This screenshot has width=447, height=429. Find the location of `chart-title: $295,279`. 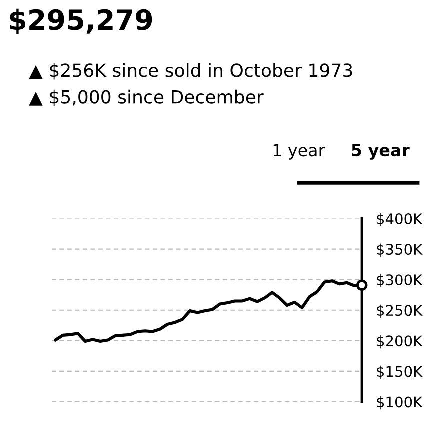

chart-title: $295,279 is located at coordinates (81, 21).